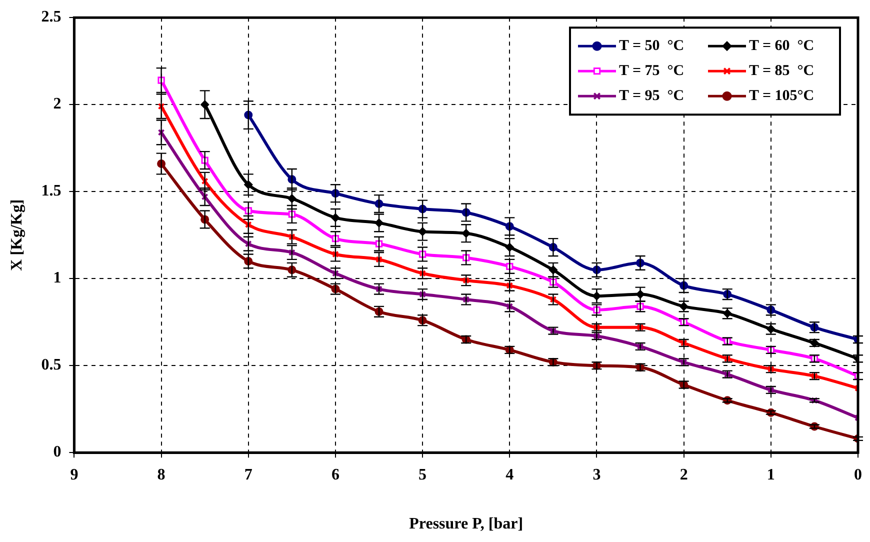 Image resolution: width=870 pixels, height=542 pixels. What do you see at coordinates (510, 475) in the screenshot?
I see `x-tick-label: 4` at bounding box center [510, 475].